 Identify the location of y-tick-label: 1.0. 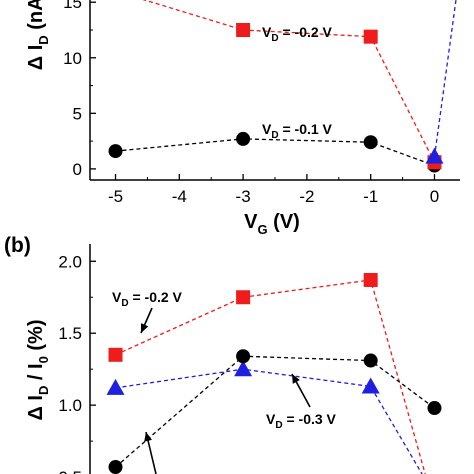
(70, 405).